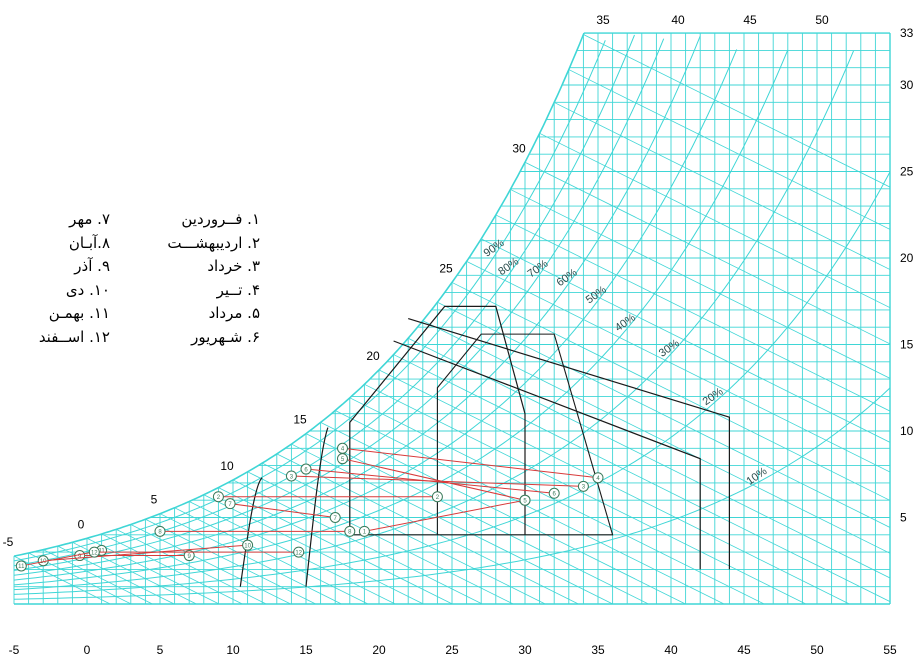 Image resolution: width=915 pixels, height=659 pixels. Describe the element at coordinates (336, 519) in the screenshot. I see `month-marker-label: 7` at that location.